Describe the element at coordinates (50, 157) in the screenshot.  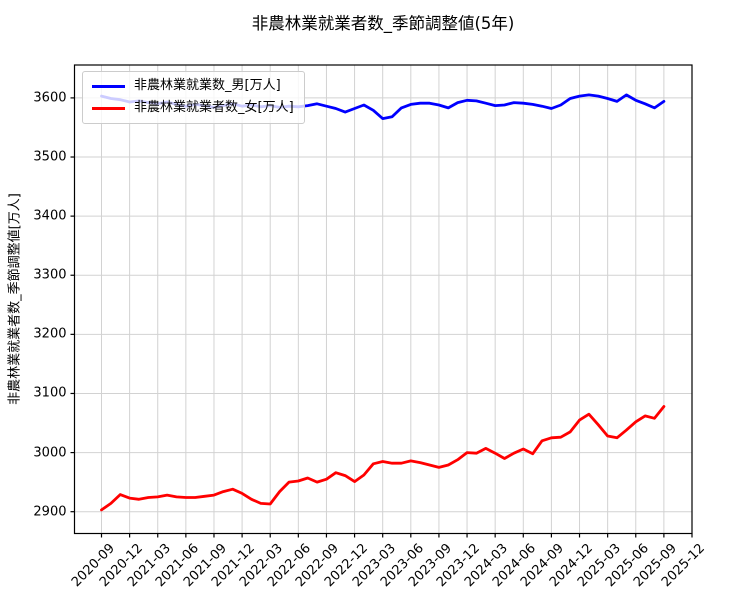
I see `y-tick-label: 3500` at that location.